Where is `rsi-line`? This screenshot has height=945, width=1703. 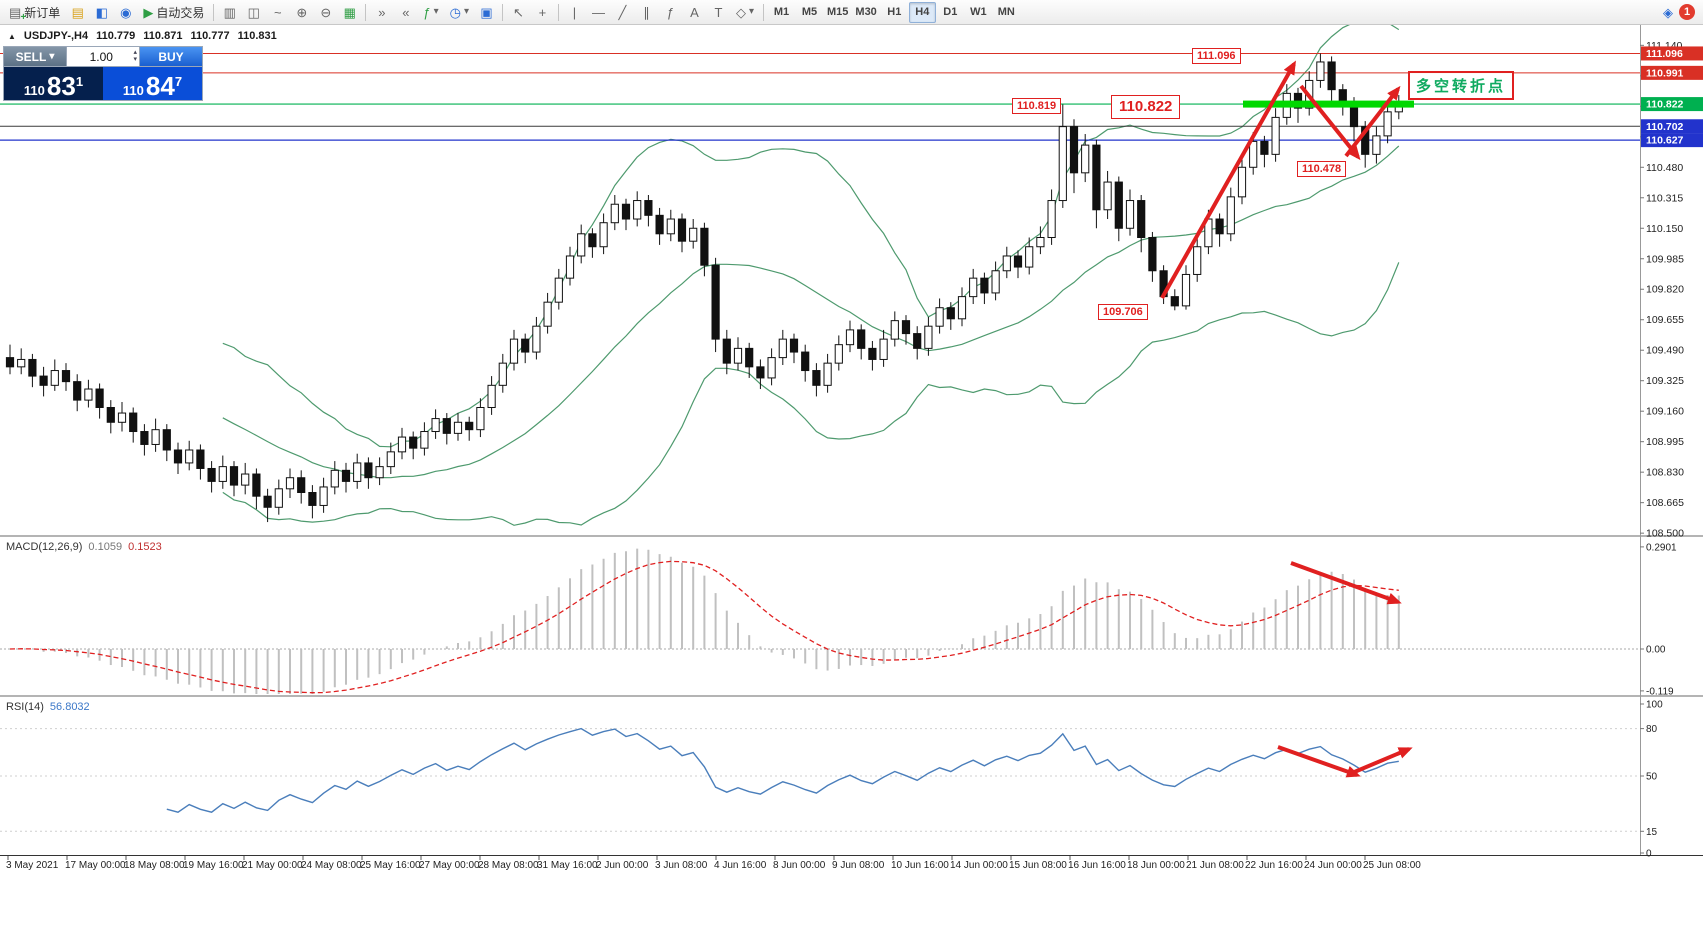
rsi-line is located at coordinates (782, 770).